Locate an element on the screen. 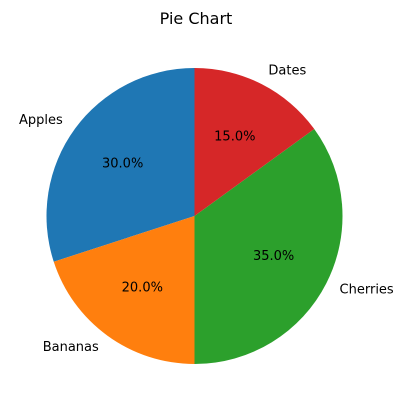 The height and width of the screenshot is (411, 407). percent-label-dates: 15.0% is located at coordinates (234, 136).